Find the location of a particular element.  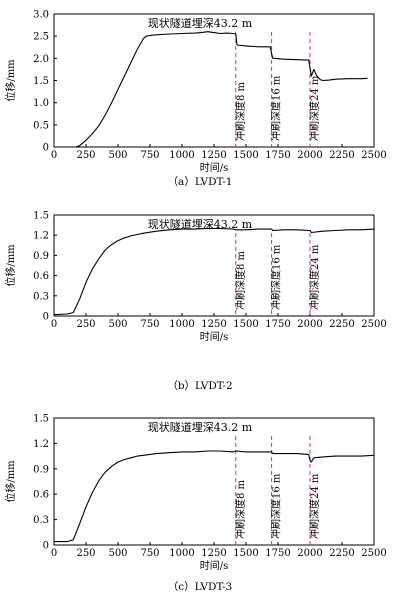

panel-caption: （c）LVDT-3 is located at coordinates (200, 587).